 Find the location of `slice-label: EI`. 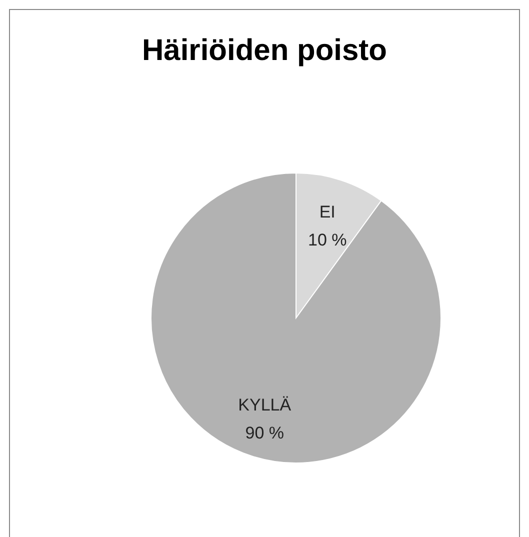

slice-label: EI is located at coordinates (327, 212).